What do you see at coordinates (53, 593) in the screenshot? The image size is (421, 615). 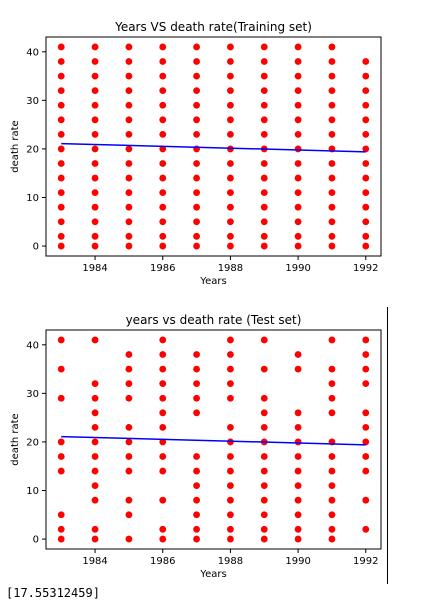 I see `printed-output: [17.55312459]` at bounding box center [53, 593].